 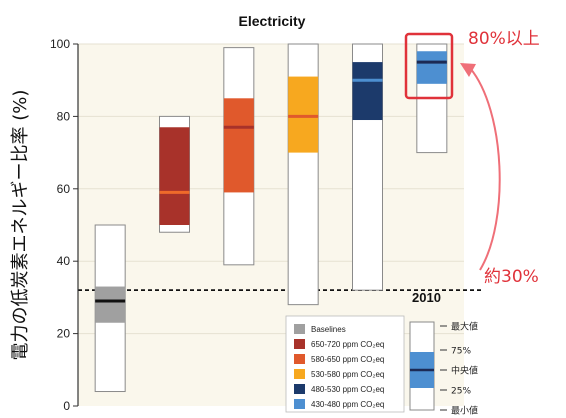 I want to click on key-label: 75%, so click(x=461, y=352).